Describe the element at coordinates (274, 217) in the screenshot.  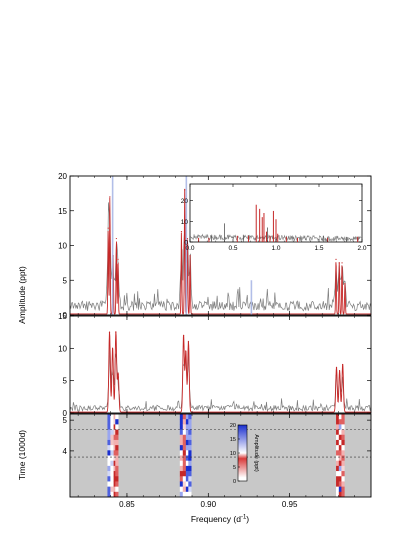
I see `inset-plot: 0.0 0.5 1.0 1.5 2.0 0 10 20` at that location.